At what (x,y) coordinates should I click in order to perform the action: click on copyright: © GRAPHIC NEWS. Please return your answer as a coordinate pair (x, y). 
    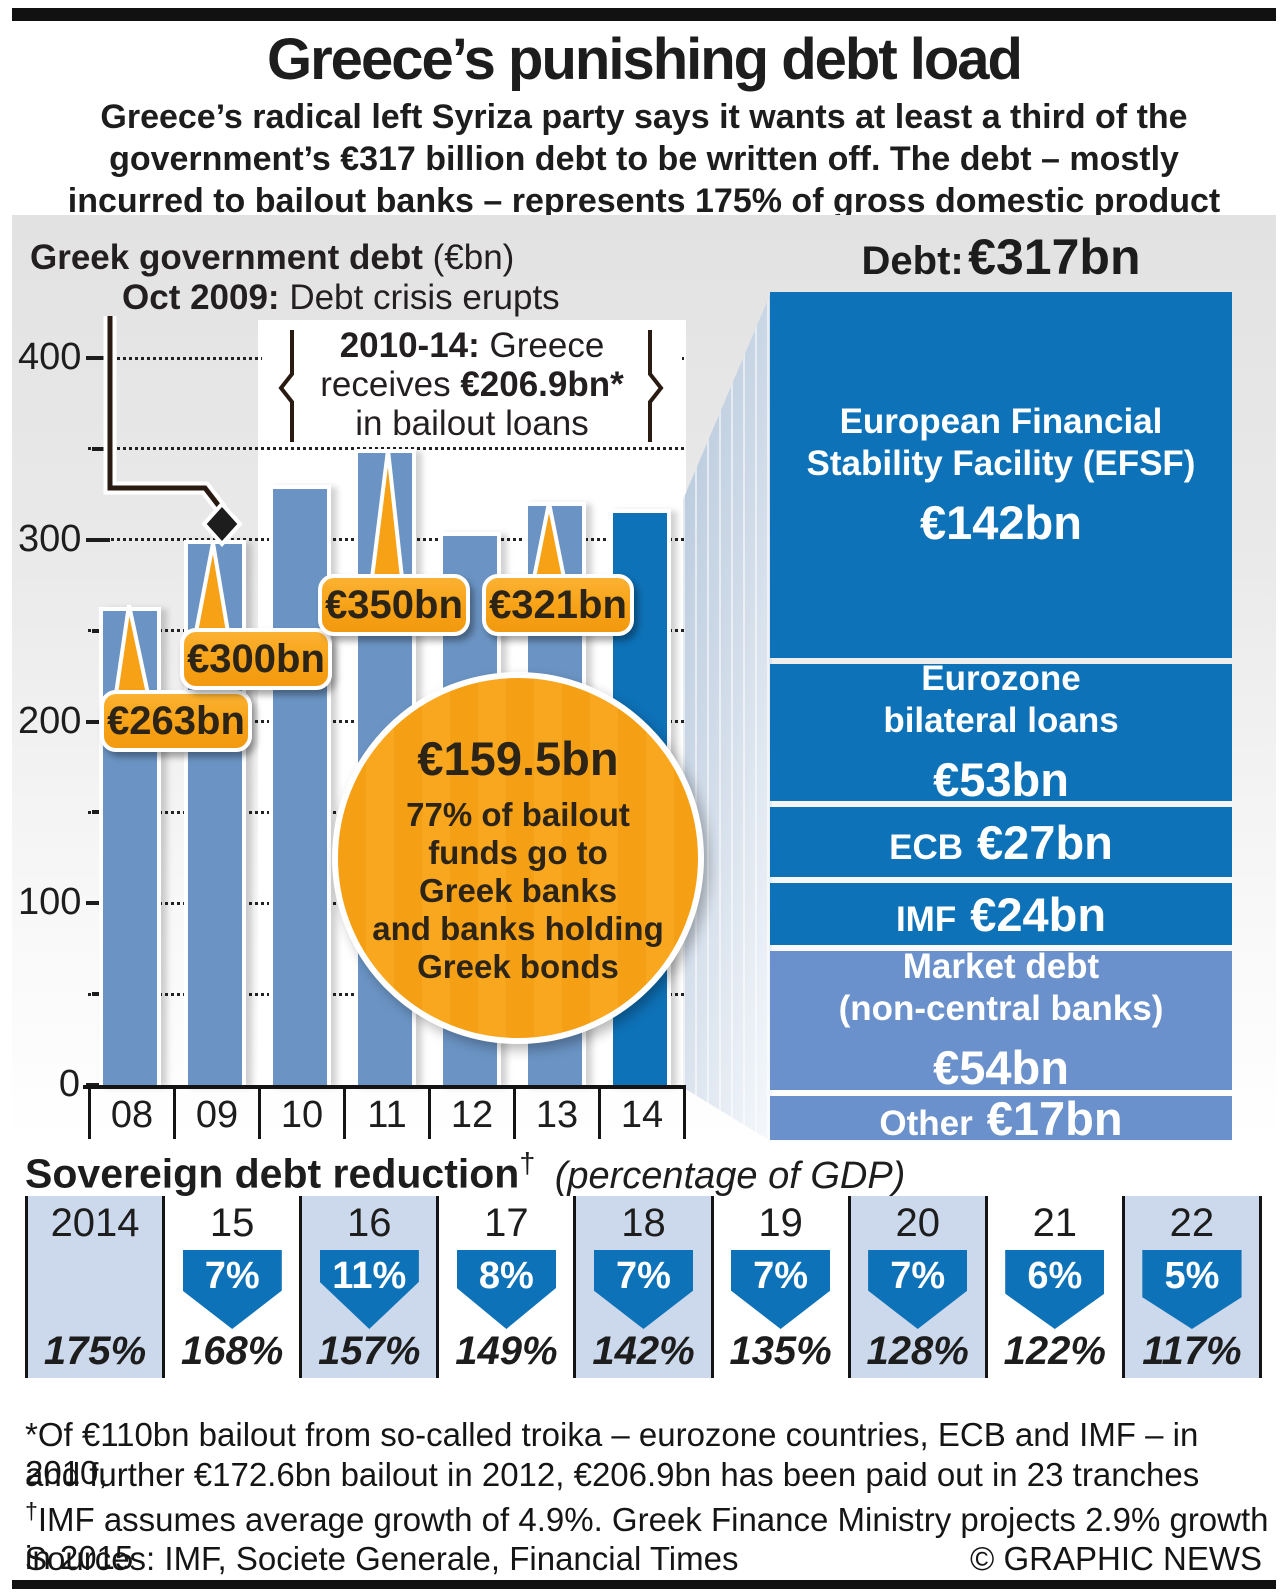
    Looking at the image, I should click on (1115, 1558).